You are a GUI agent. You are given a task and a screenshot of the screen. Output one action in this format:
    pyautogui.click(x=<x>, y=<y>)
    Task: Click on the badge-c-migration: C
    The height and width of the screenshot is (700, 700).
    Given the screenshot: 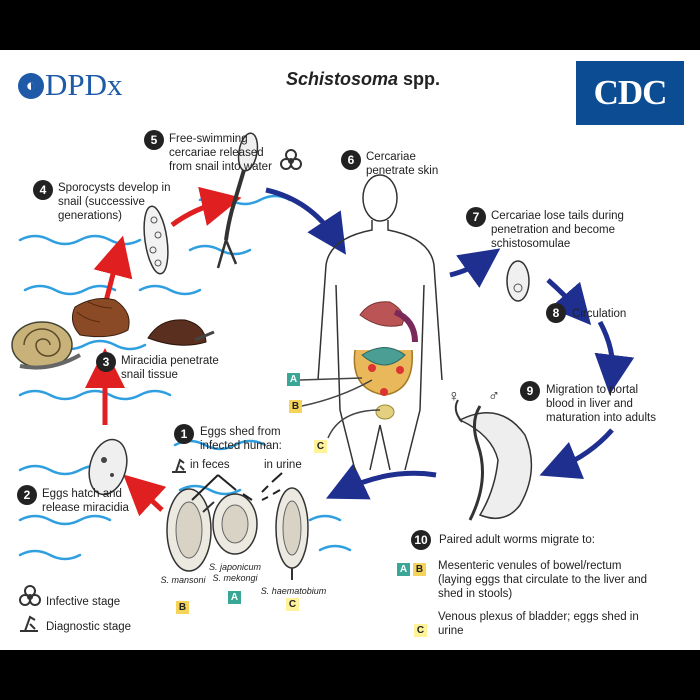 What is the action you would take?
    pyautogui.click(x=420, y=630)
    